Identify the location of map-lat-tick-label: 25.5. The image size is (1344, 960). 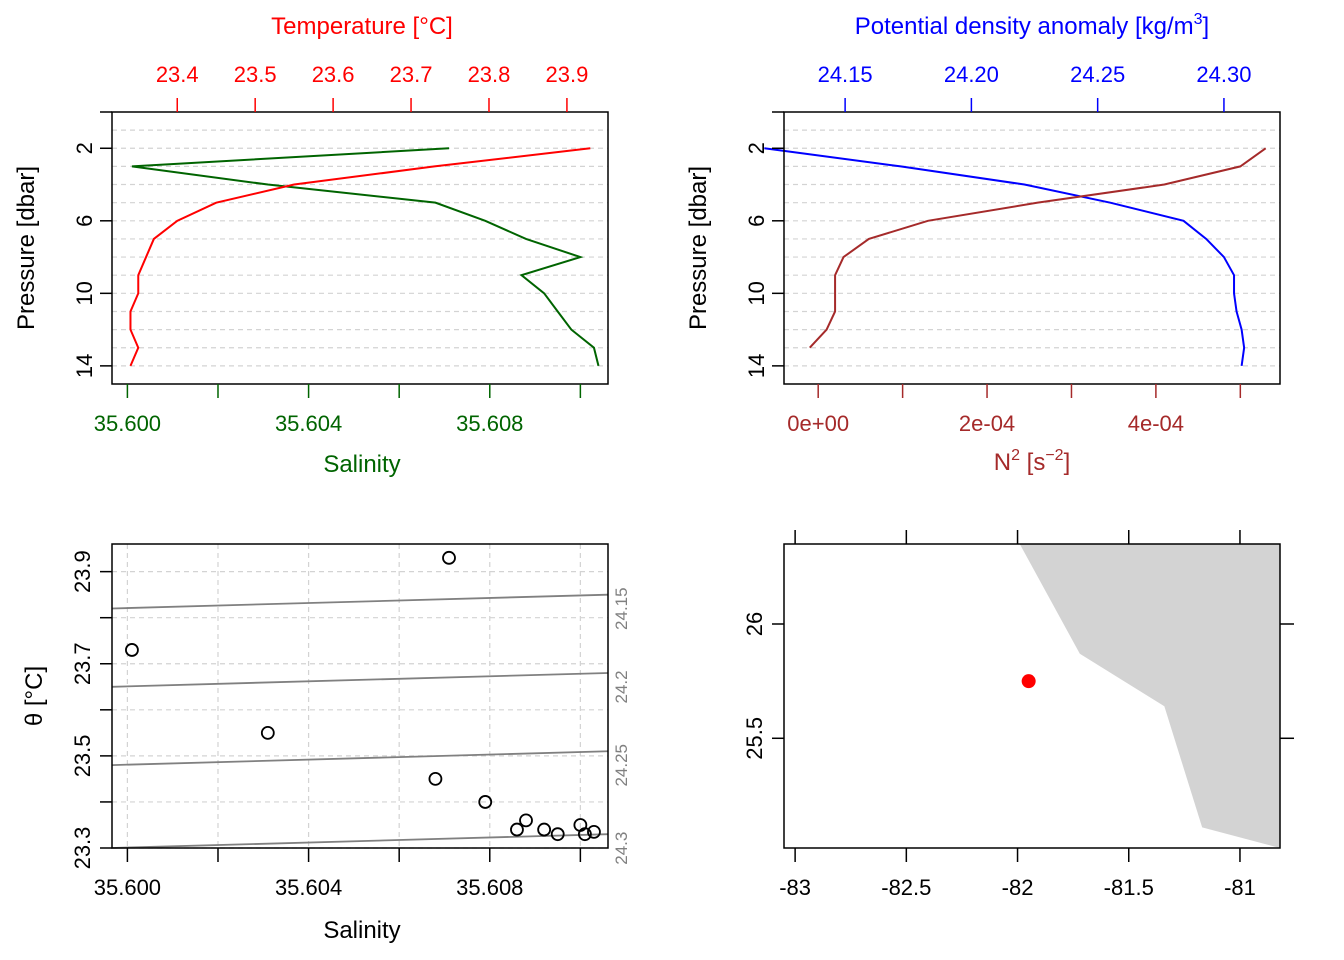
(754, 738).